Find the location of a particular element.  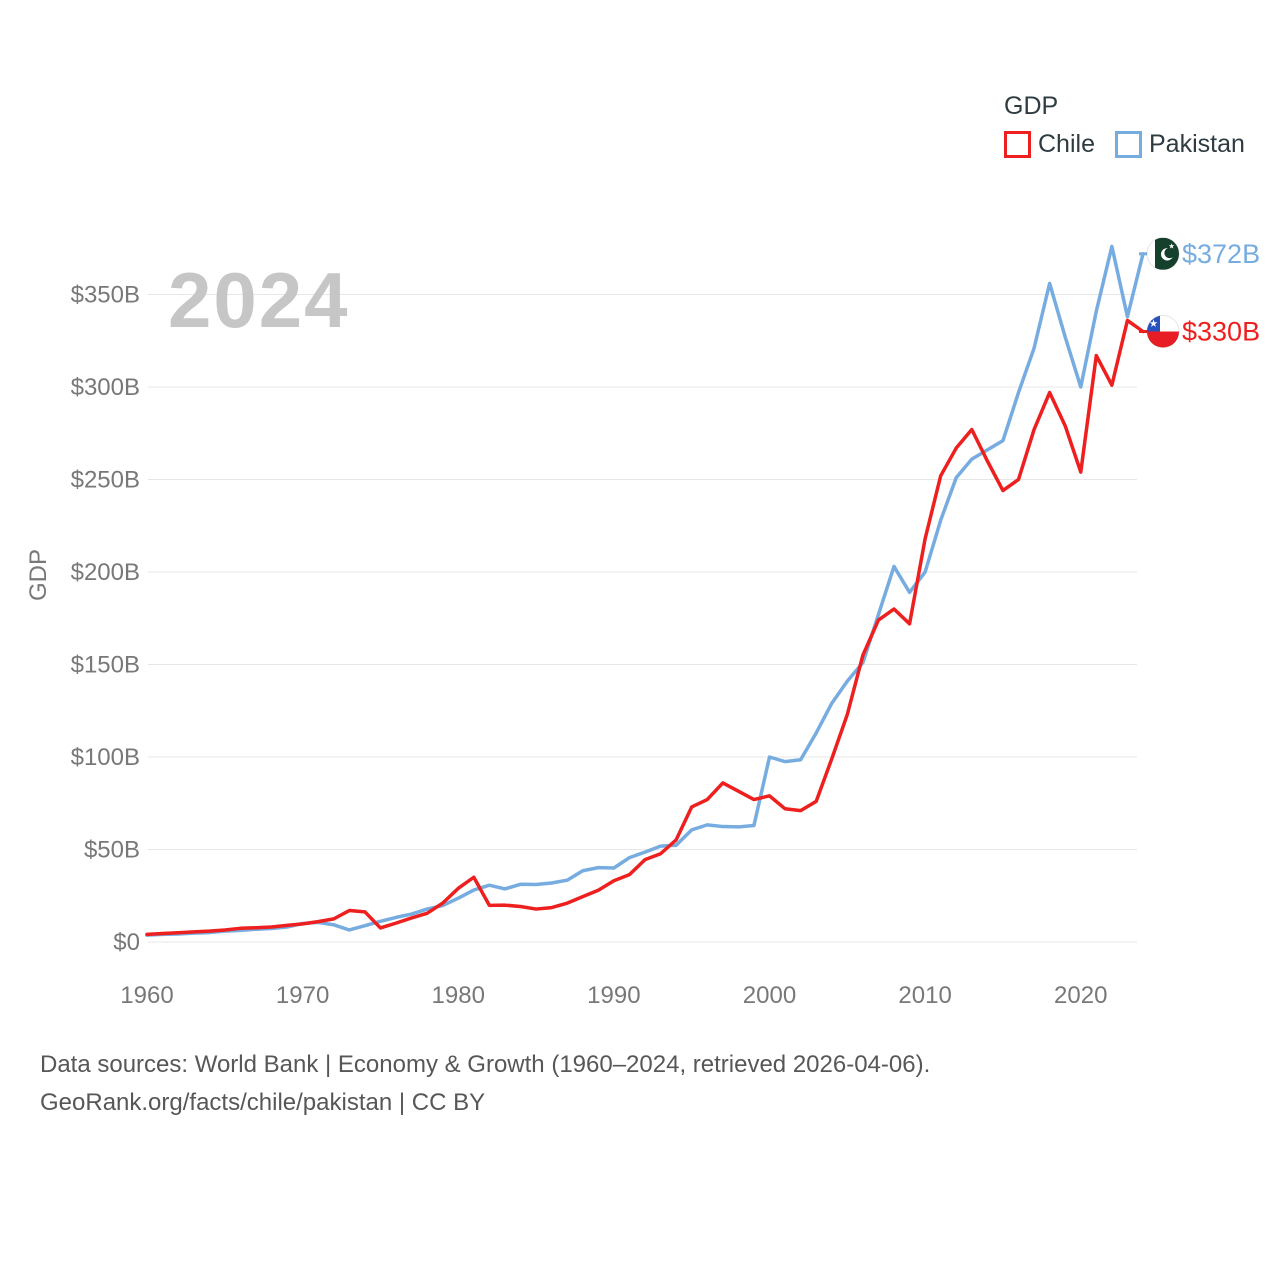

x-tick-label: 2010 is located at coordinates (924, 995).